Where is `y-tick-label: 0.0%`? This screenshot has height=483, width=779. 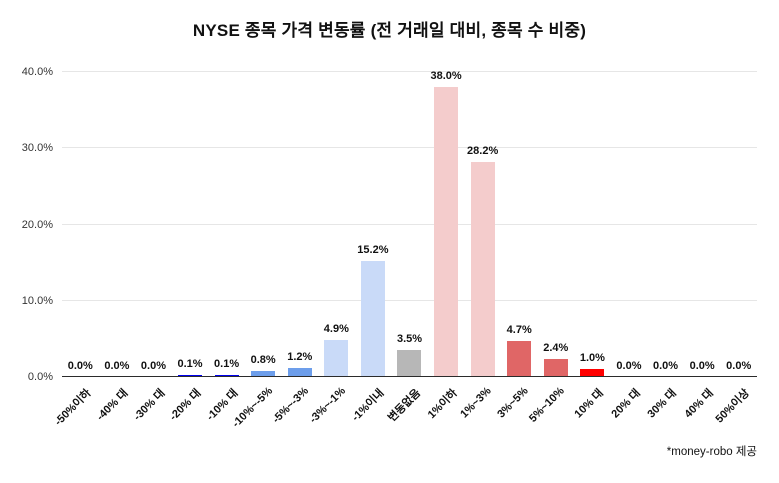 y-tick-label: 0.0% is located at coordinates (40, 377).